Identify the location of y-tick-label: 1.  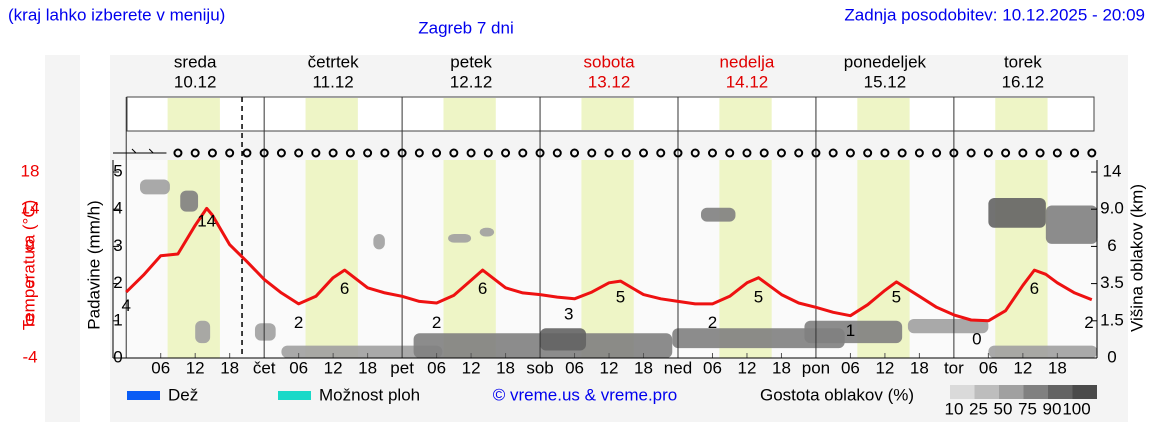
(117, 319).